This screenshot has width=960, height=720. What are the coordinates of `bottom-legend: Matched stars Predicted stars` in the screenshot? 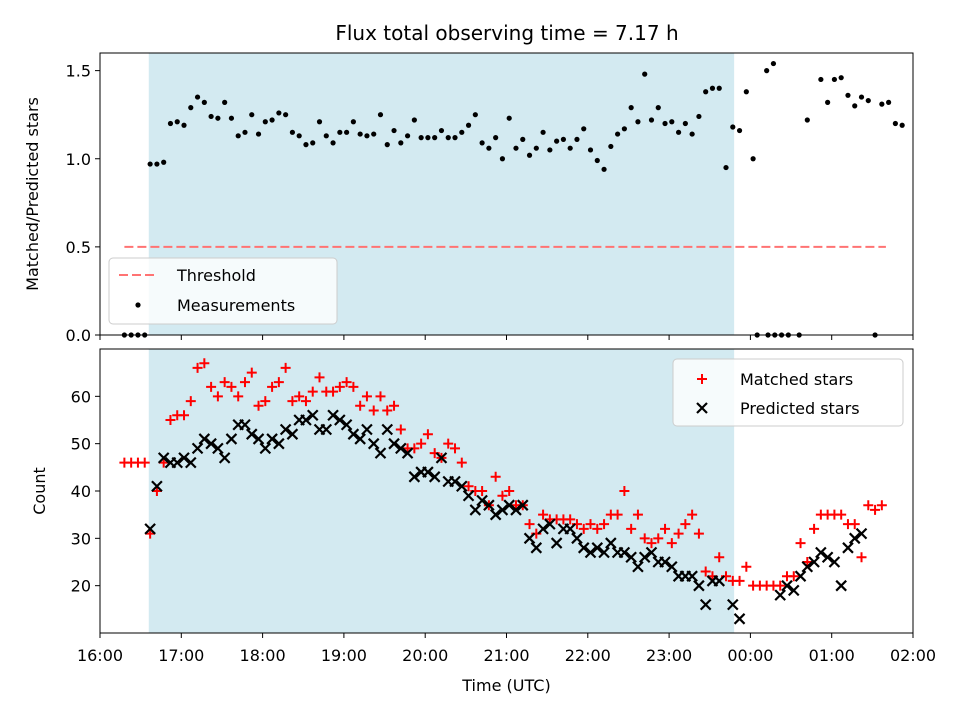 It's located at (788, 392).